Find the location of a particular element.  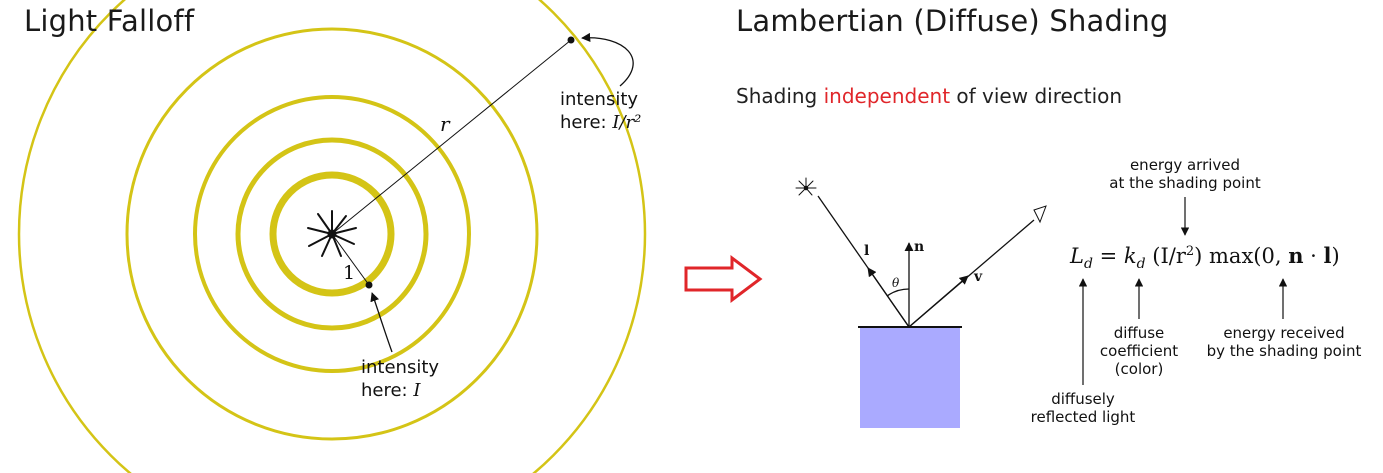

formula-coef-sub: d is located at coordinates (1141, 264).